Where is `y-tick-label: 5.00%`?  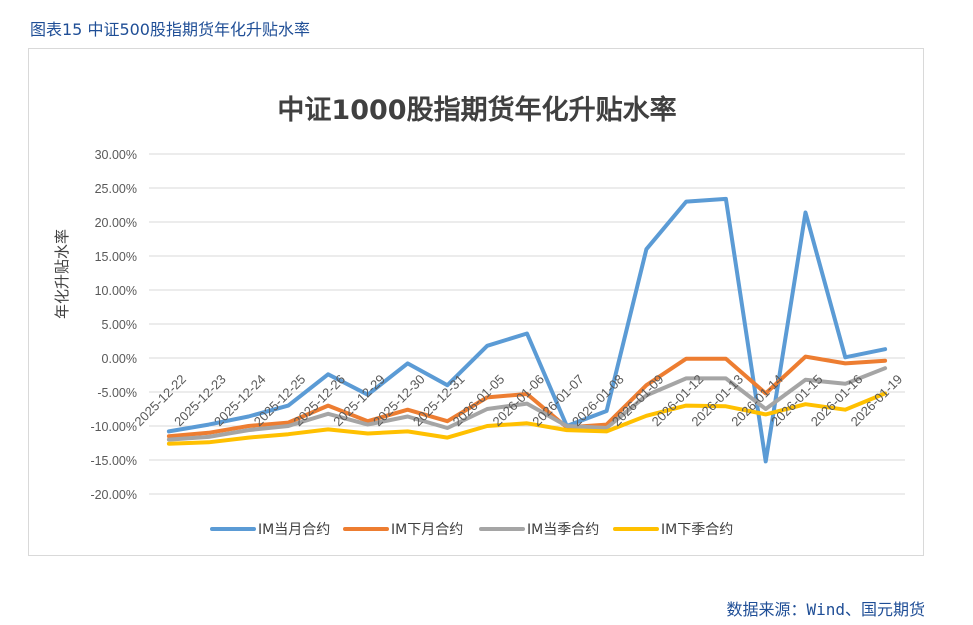 y-tick-label: 5.00% is located at coordinates (119, 325).